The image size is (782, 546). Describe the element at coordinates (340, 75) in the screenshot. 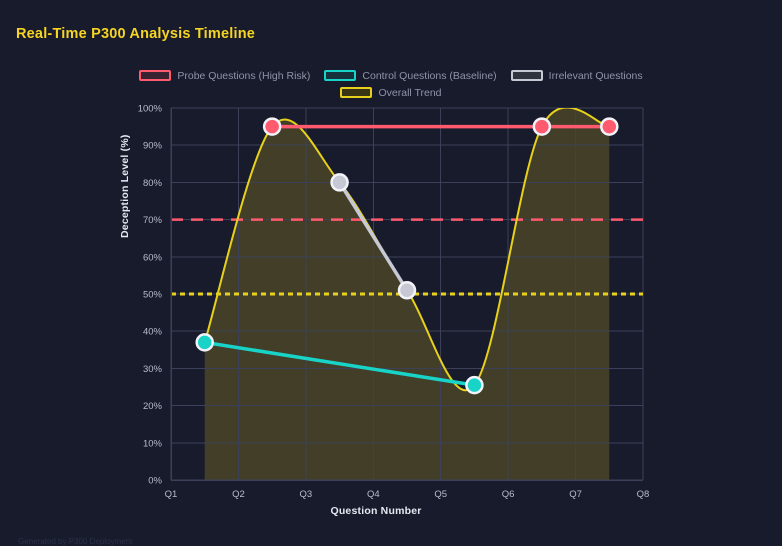

I see `control-swatch-icon` at that location.